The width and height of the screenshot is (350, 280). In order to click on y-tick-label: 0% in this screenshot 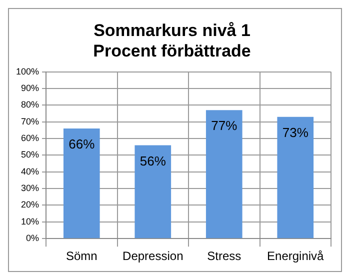, I will do `click(33, 238)`.